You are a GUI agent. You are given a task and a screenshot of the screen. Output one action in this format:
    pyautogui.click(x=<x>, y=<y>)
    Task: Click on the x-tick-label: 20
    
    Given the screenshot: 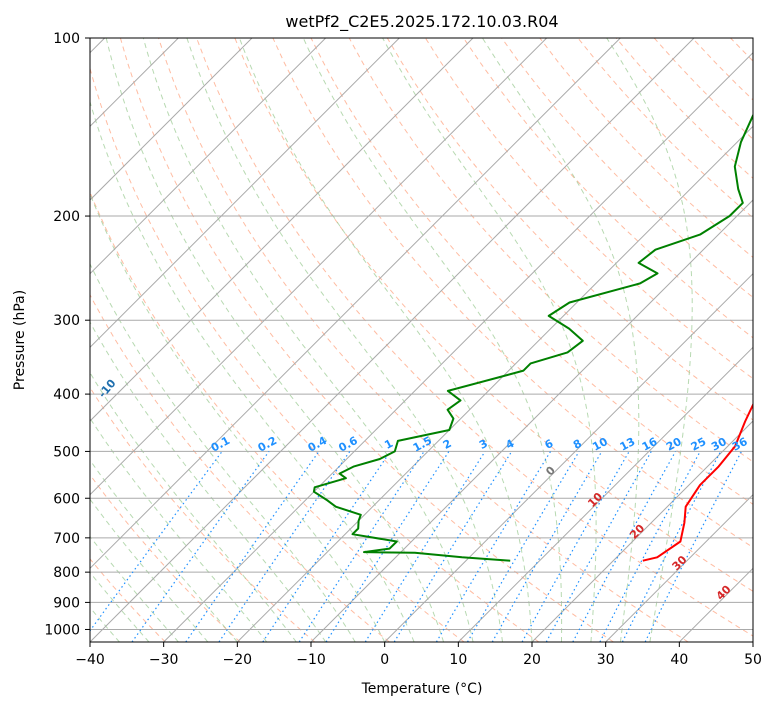 What is the action you would take?
    pyautogui.click(x=532, y=660)
    